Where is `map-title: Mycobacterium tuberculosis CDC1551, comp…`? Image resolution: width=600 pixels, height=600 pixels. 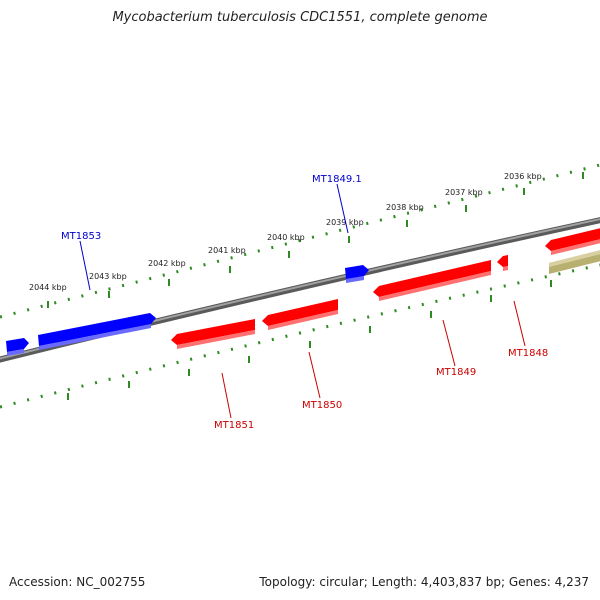
map-title: Mycobacterium tuberculosis CDC1551, comp… is located at coordinates (300, 17).